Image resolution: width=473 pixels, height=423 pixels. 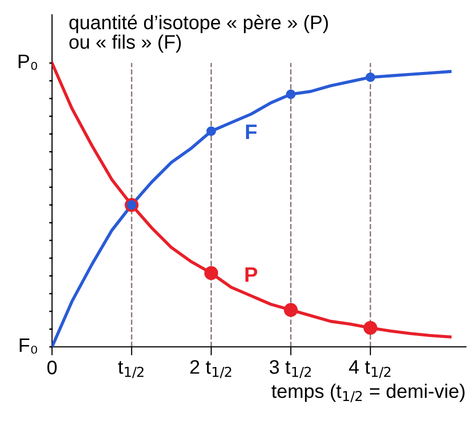 What do you see at coordinates (290, 369) in the screenshot?
I see `x-tick-label: 3 t$_{1/2}$` at bounding box center [290, 369].